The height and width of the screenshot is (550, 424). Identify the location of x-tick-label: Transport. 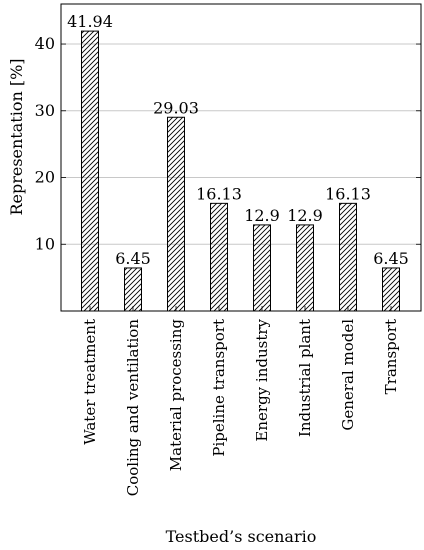
(391, 356).